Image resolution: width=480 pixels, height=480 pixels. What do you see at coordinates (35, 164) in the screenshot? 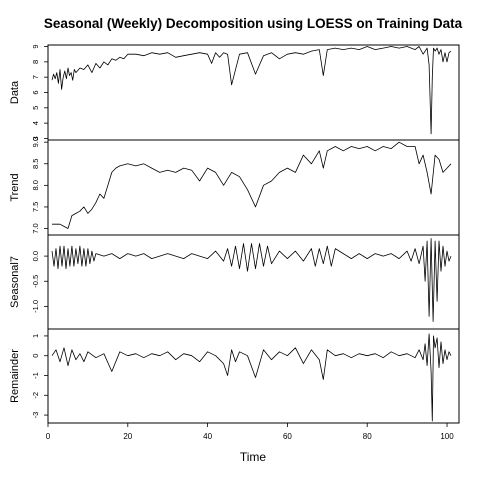
I see `y-tick-label: 8.5` at bounding box center [35, 164].